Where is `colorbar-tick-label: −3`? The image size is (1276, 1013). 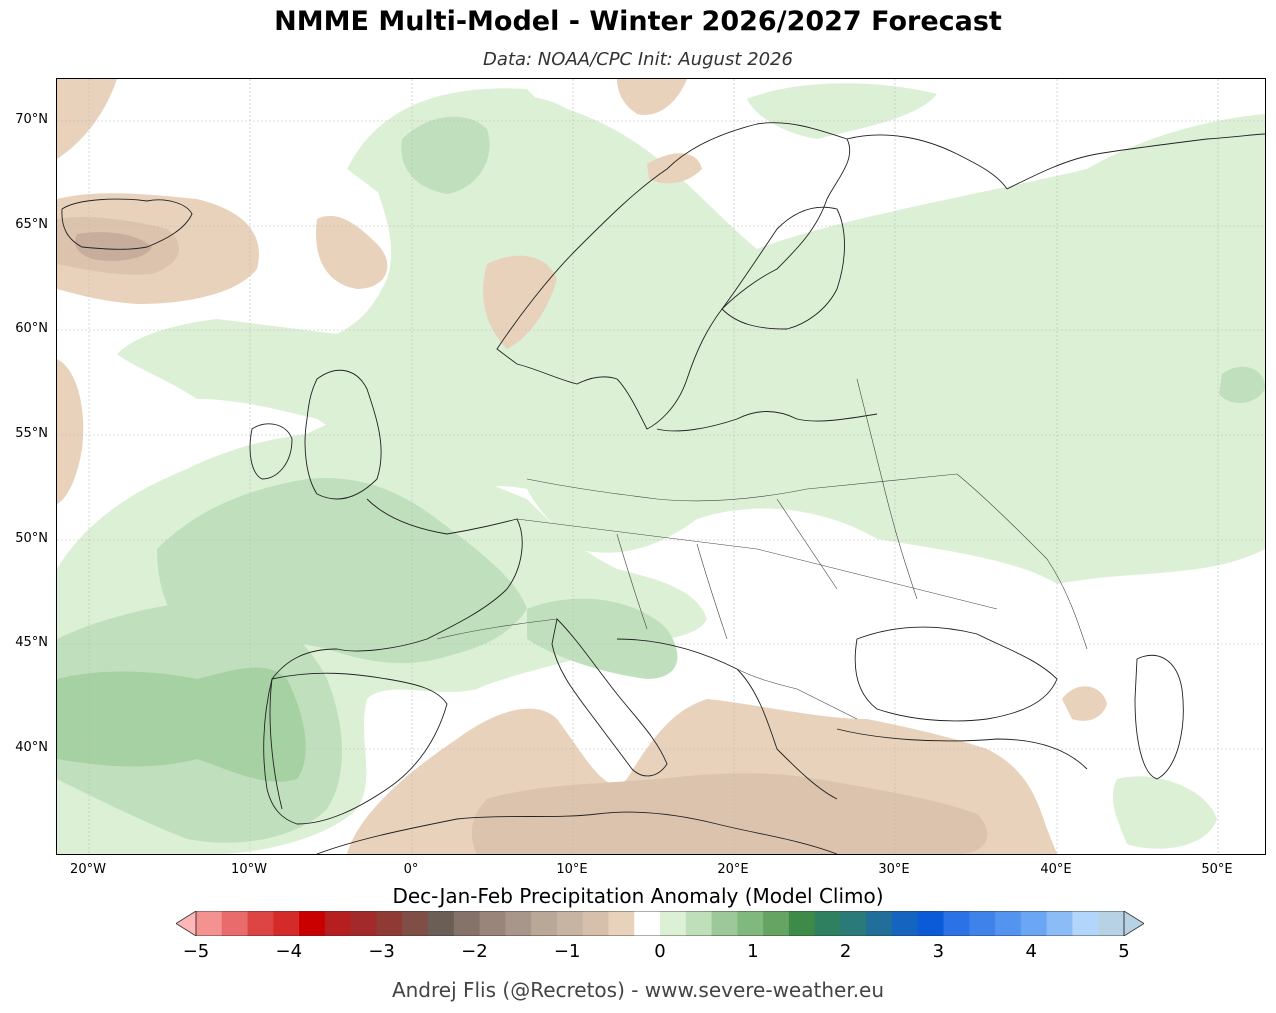 colorbar-tick-label: −3 is located at coordinates (381, 951).